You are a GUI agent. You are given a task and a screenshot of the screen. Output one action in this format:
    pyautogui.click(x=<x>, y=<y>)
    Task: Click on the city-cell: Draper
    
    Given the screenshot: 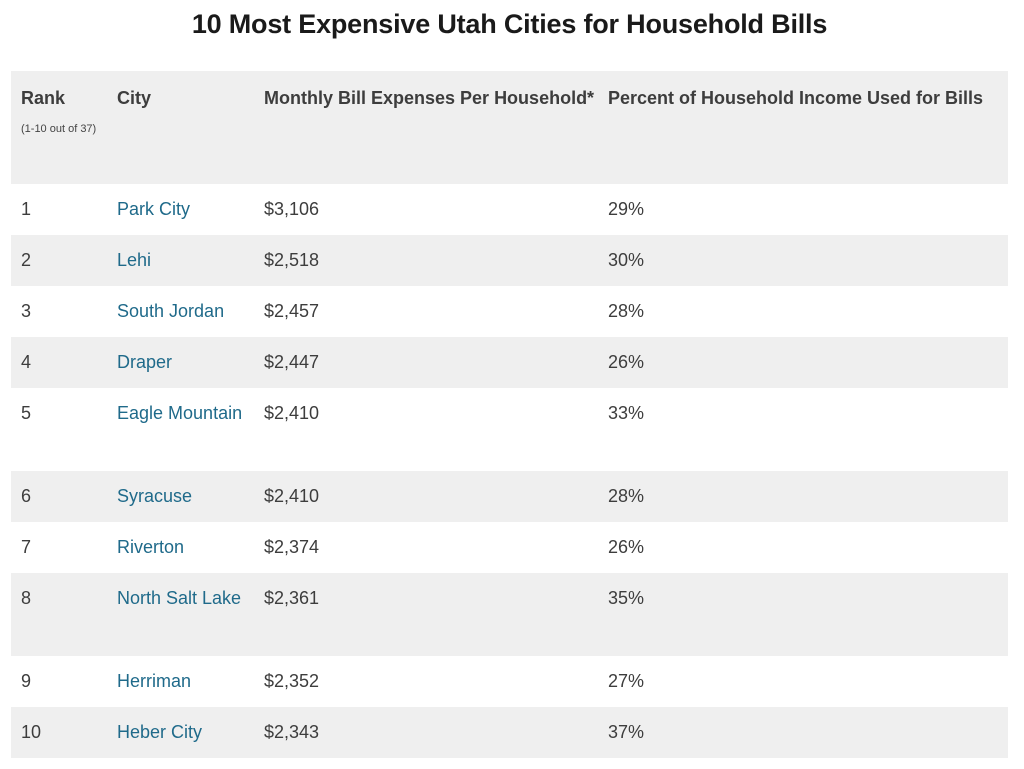 What is the action you would take?
    pyautogui.click(x=180, y=362)
    